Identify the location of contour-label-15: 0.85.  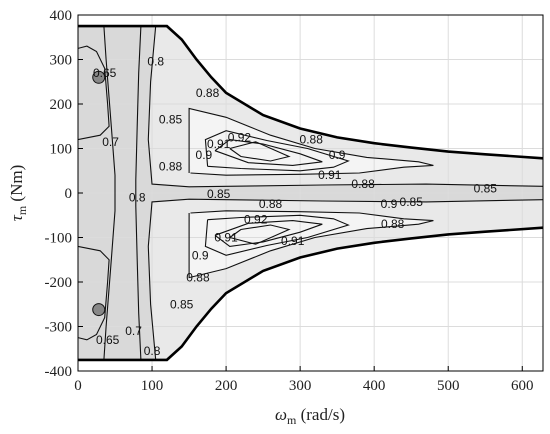
(219, 194).